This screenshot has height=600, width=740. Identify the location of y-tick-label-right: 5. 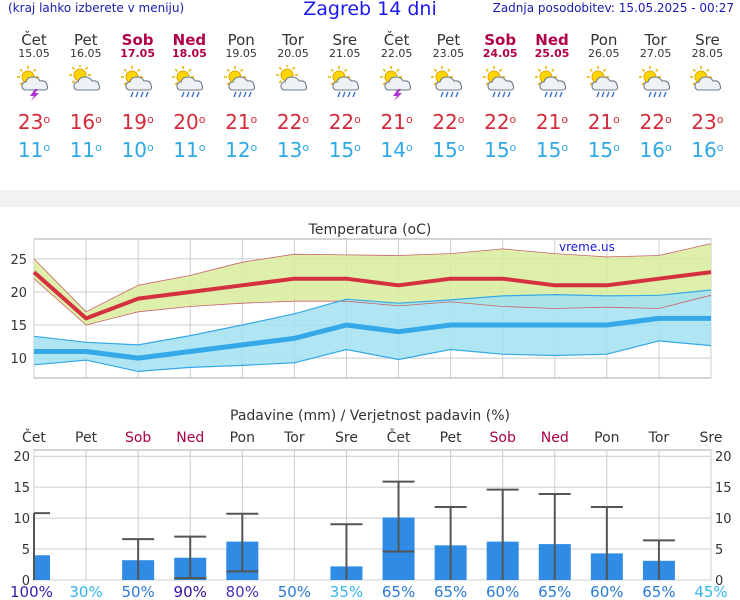
(719, 550).